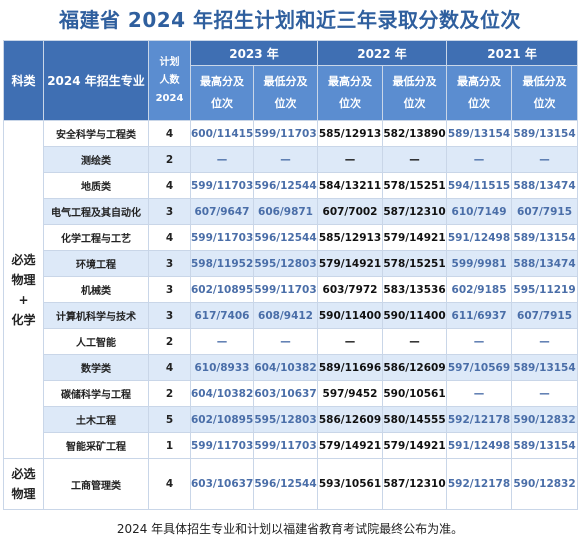  What do you see at coordinates (545, 484) in the screenshot?
I see `score-cell: 590/12832` at bounding box center [545, 484].